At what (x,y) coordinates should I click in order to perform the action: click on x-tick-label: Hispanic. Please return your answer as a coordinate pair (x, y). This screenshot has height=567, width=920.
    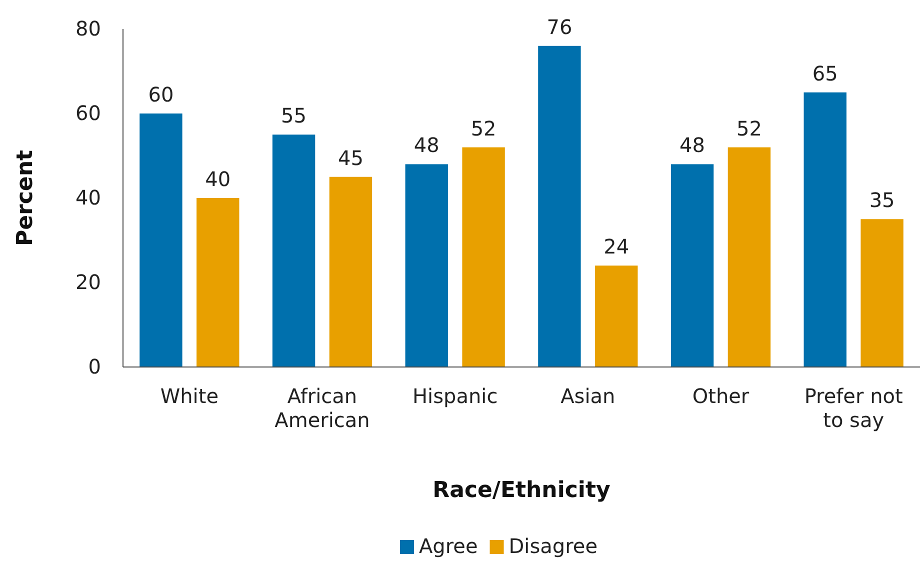
    Looking at the image, I should click on (455, 396).